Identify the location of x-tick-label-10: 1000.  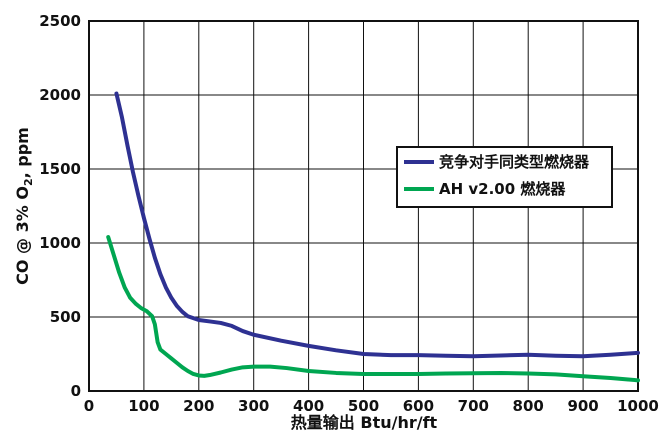
(638, 406).